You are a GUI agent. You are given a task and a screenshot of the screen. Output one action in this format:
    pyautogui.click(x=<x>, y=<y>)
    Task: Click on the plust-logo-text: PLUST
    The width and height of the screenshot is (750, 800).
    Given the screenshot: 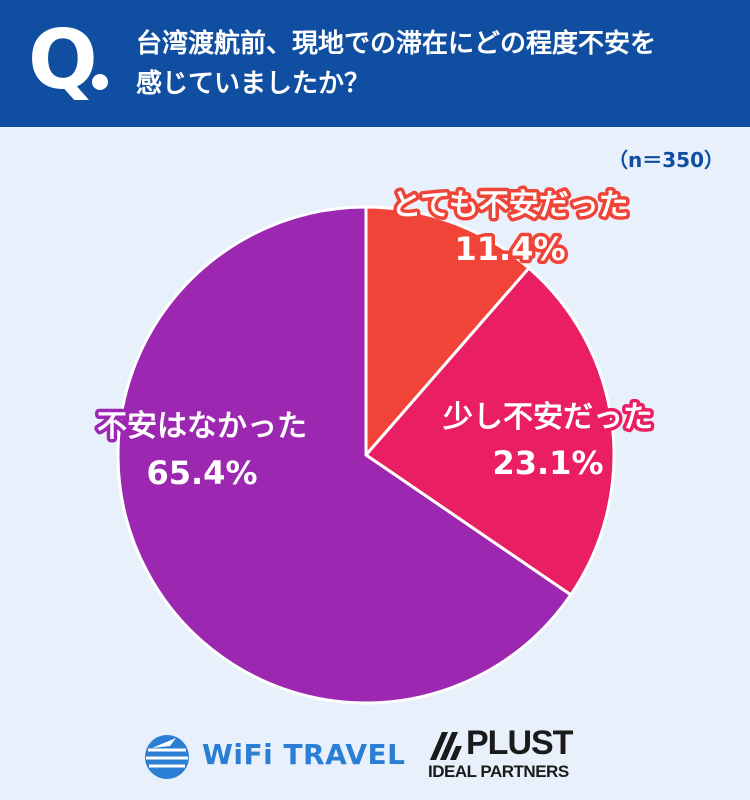 What is the action you would take?
    pyautogui.click(x=519, y=743)
    